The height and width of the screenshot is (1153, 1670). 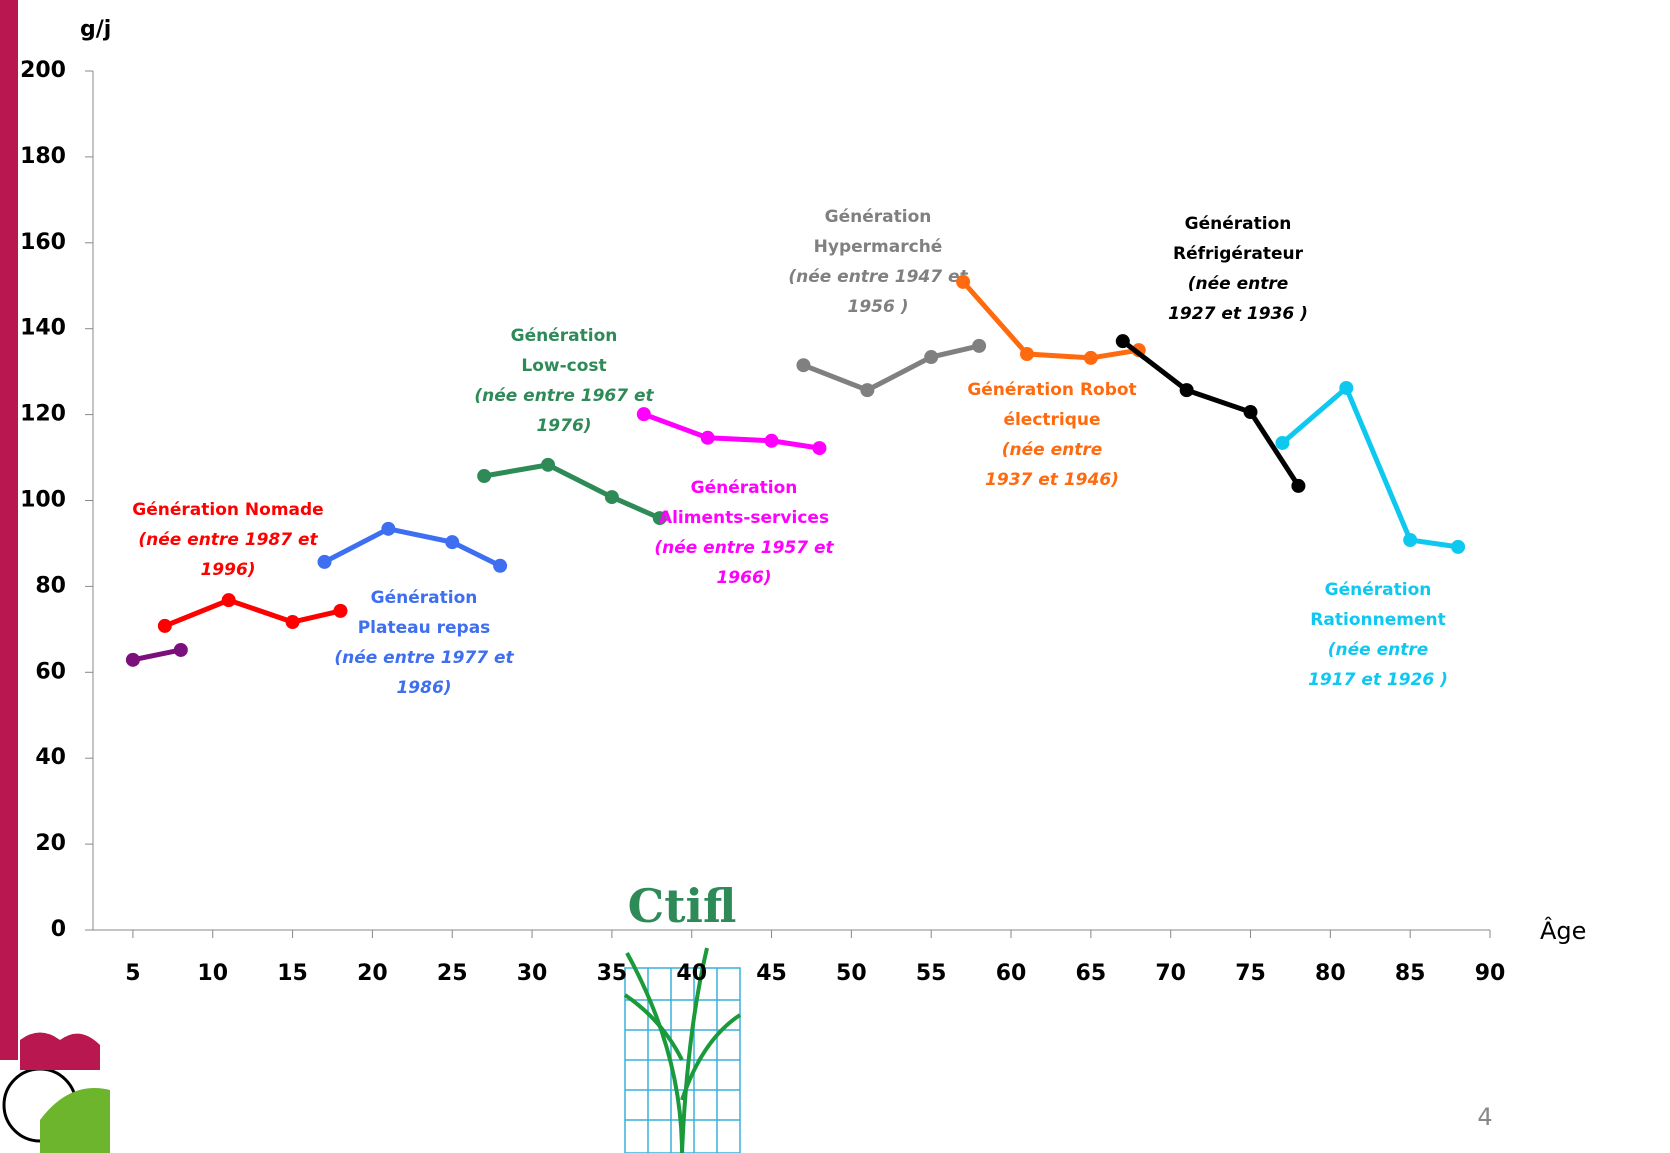 I want to click on y-axis-label: g/j, so click(x=95, y=29).